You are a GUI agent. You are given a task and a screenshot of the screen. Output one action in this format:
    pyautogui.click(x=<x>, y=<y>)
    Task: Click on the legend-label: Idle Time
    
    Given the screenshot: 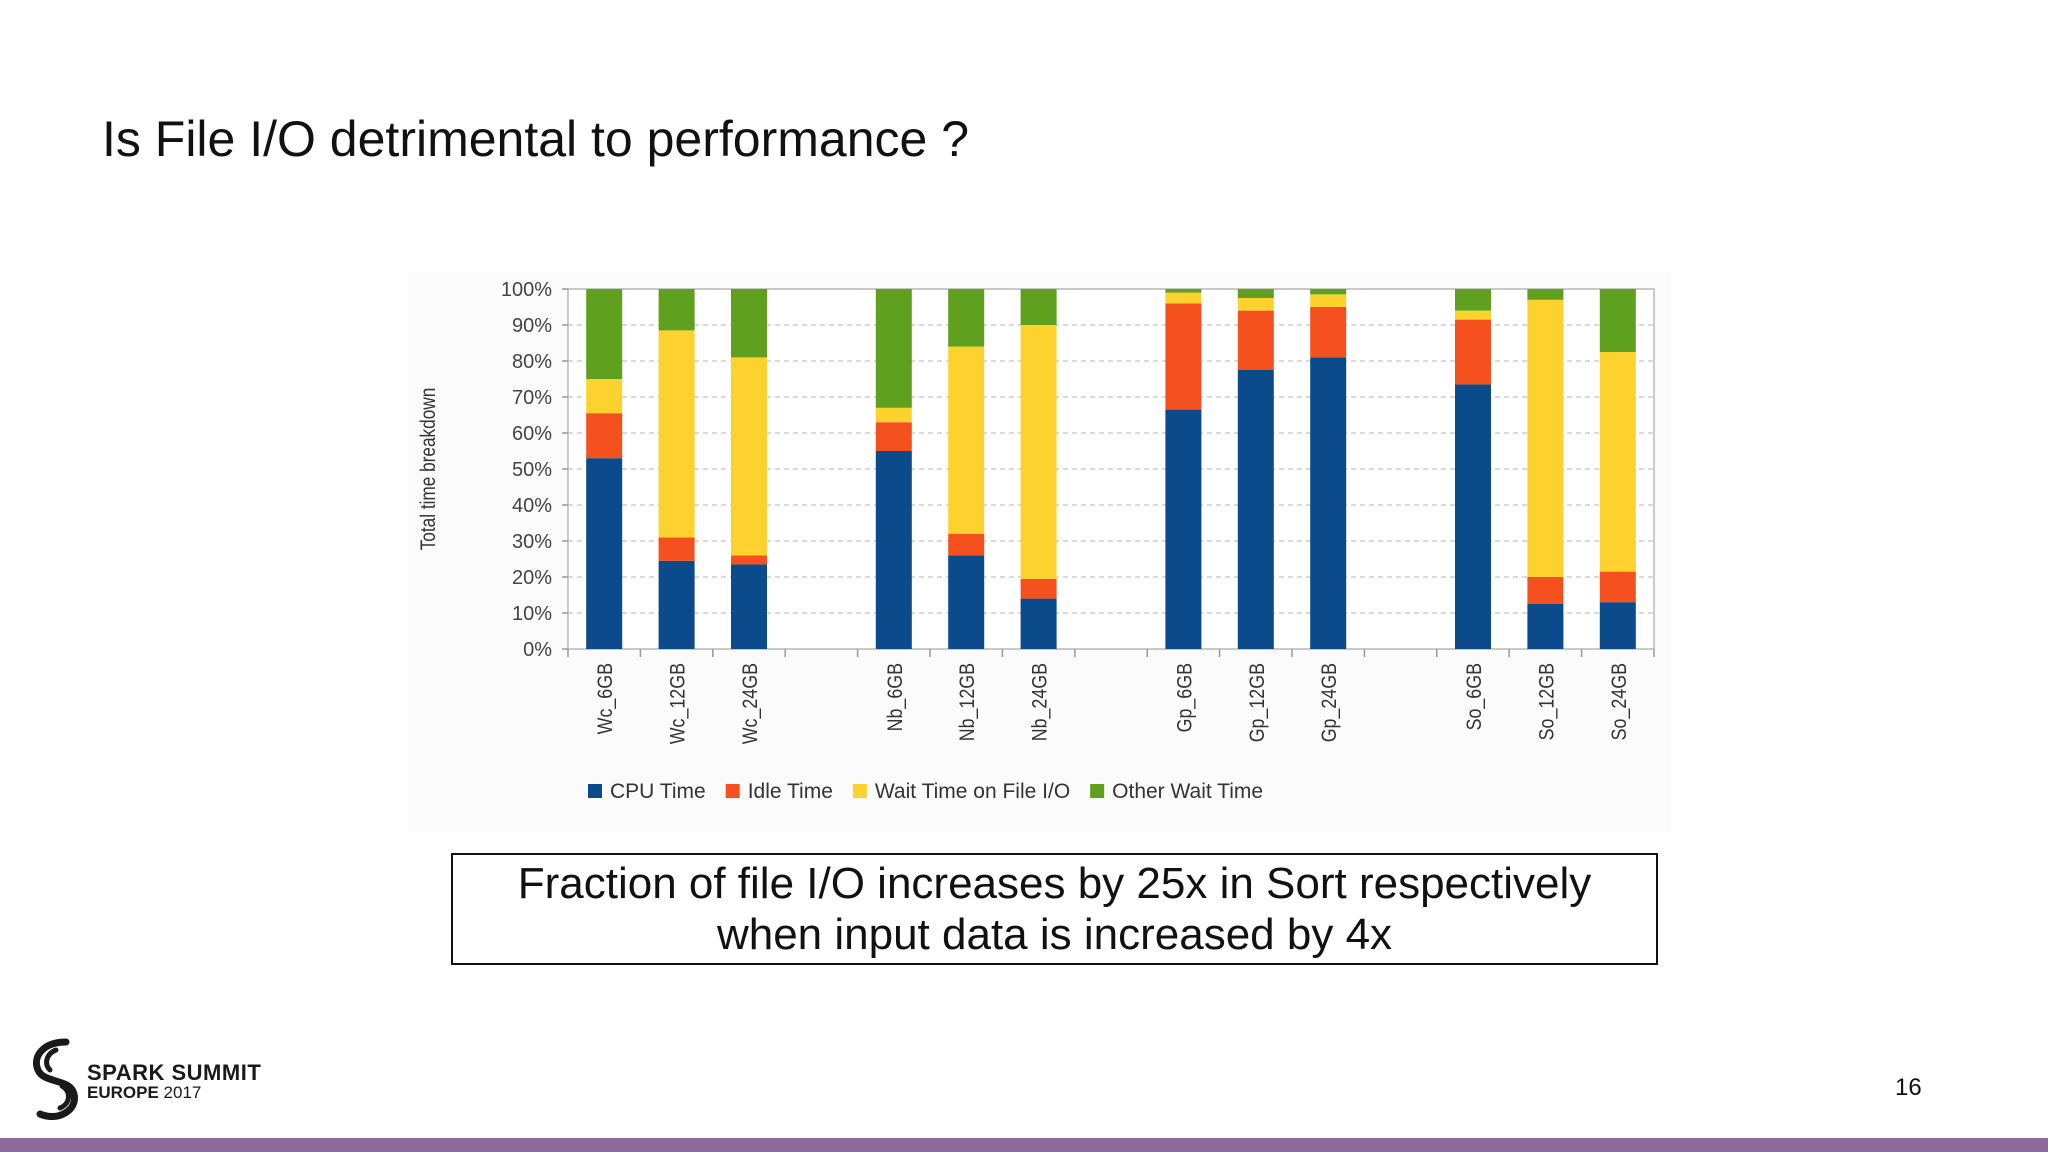 What is the action you would take?
    pyautogui.click(x=790, y=791)
    